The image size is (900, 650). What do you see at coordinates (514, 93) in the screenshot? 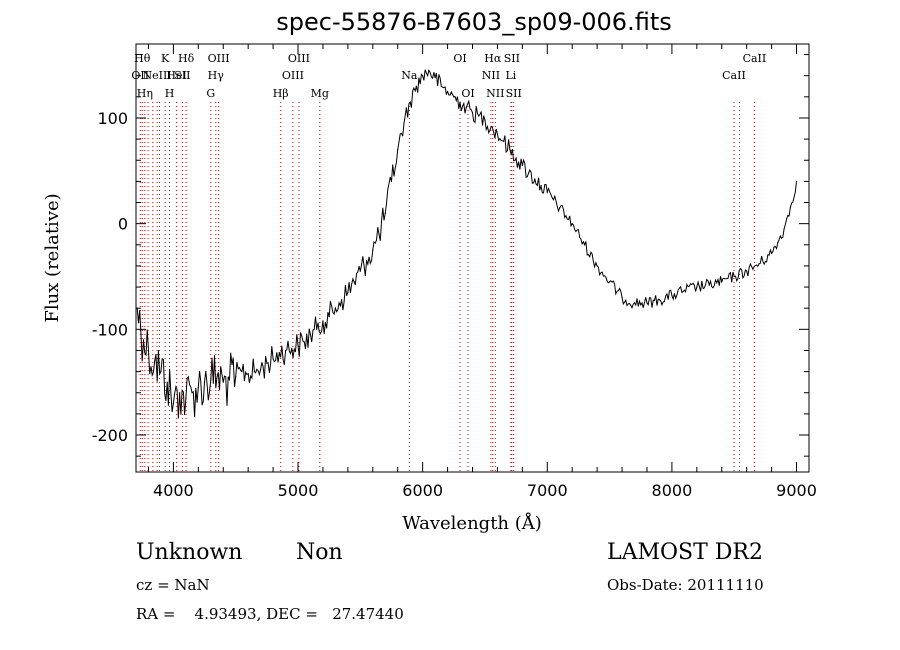
I see `line-label-27: SII` at bounding box center [514, 93].